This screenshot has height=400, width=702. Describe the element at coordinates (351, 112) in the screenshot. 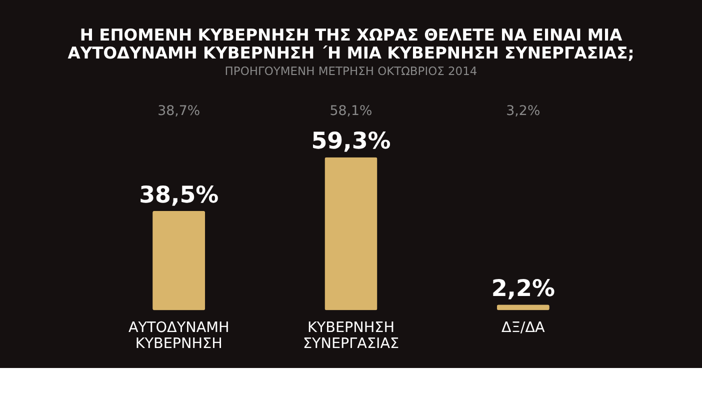

I see `text: 58,1%` at that location.